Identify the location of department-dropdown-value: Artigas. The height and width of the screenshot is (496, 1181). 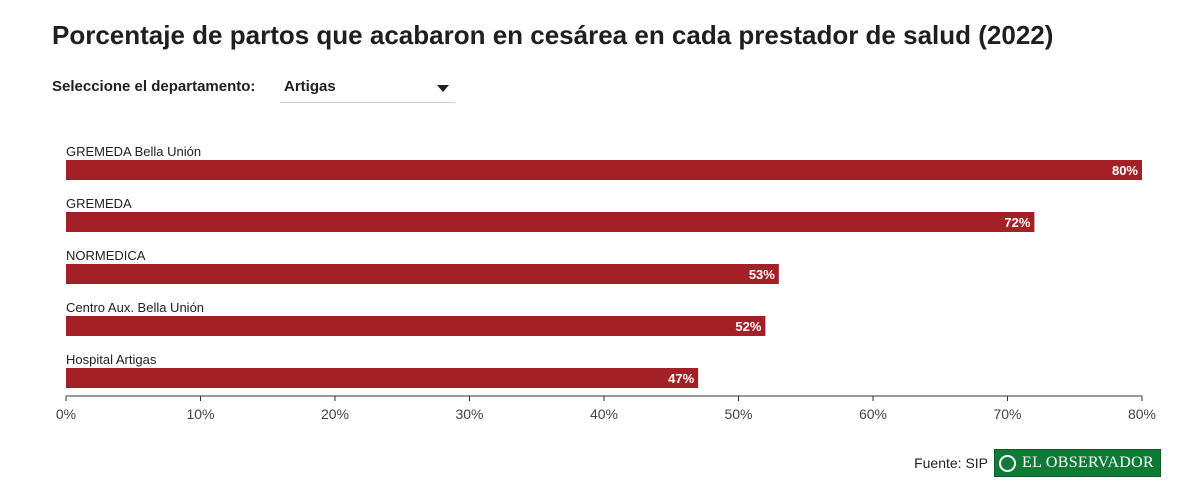
(310, 86).